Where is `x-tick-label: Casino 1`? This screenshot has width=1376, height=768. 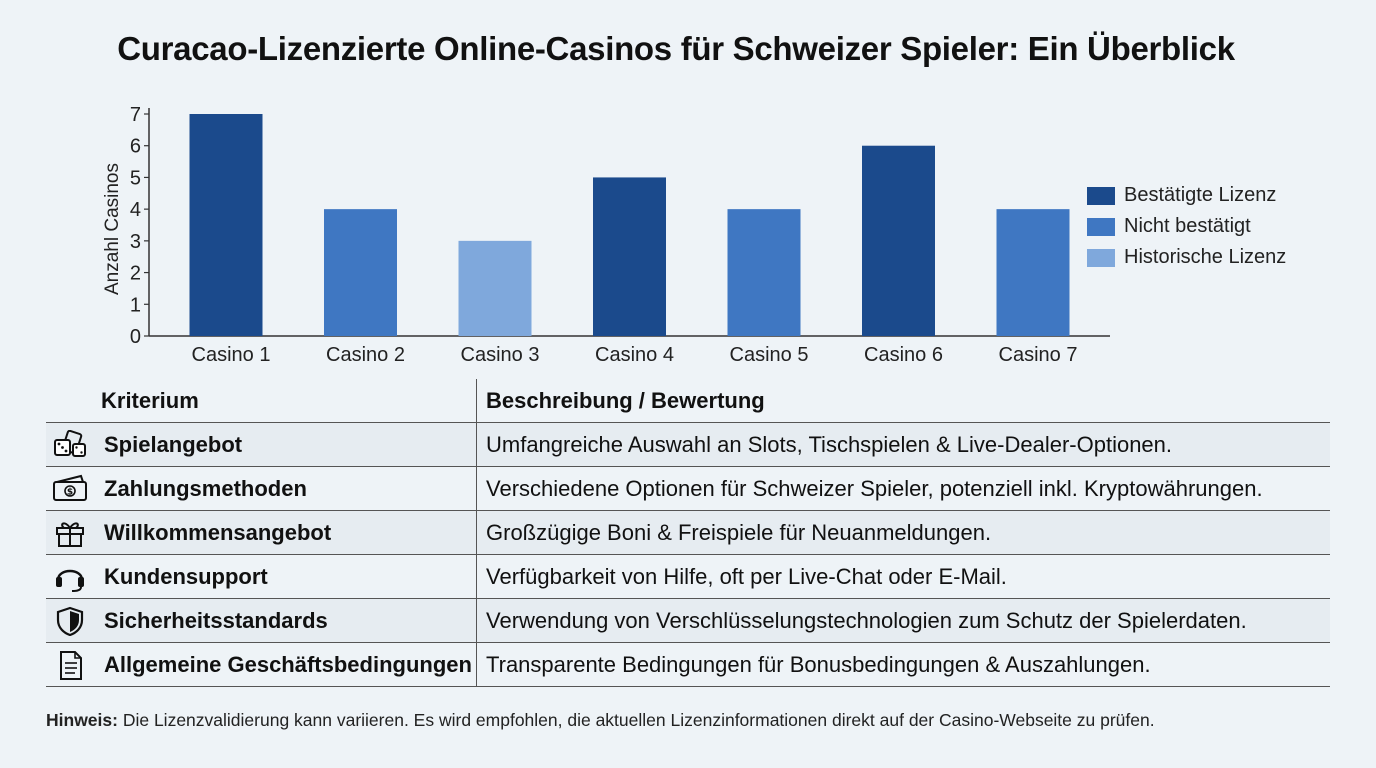
x-tick-label: Casino 1 is located at coordinates (231, 355).